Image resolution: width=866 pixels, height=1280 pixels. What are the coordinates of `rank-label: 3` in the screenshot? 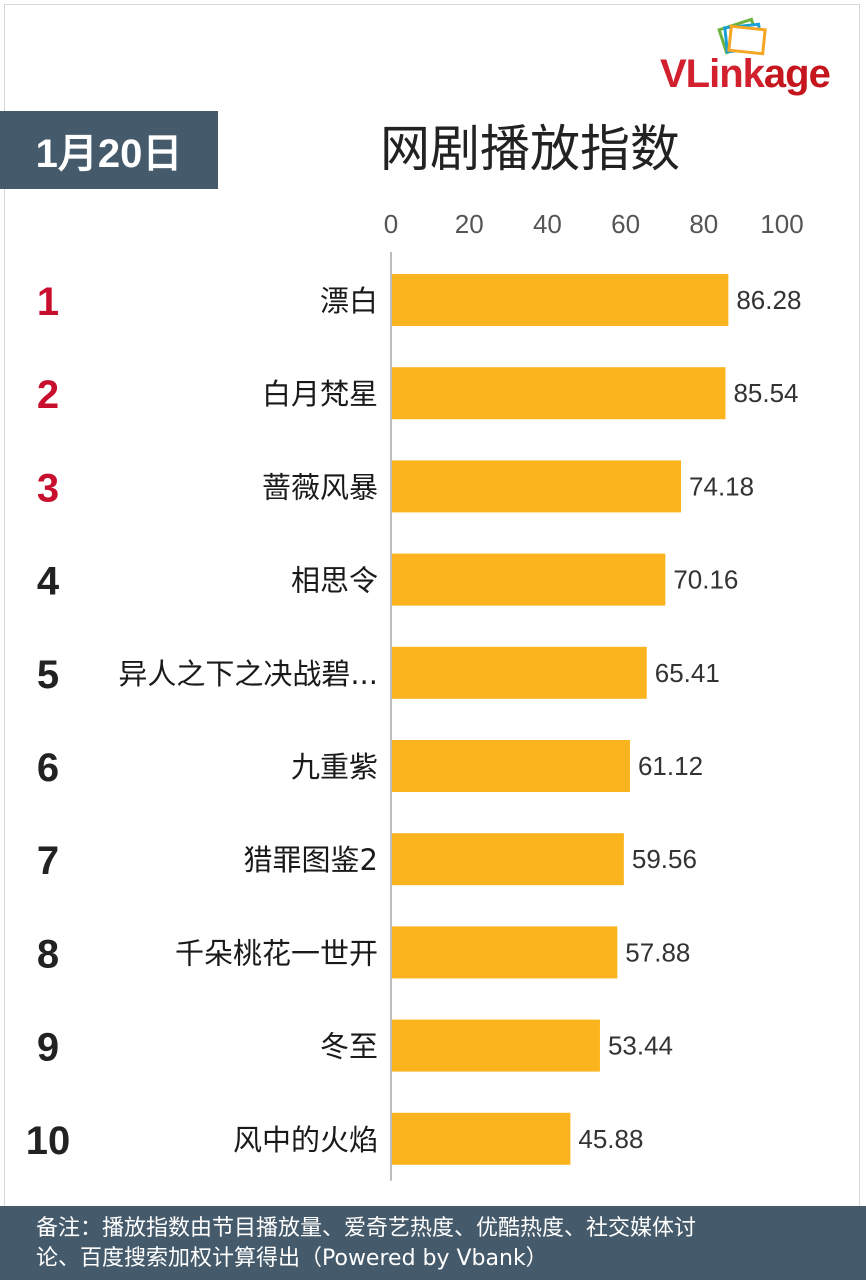 It's located at (48, 488).